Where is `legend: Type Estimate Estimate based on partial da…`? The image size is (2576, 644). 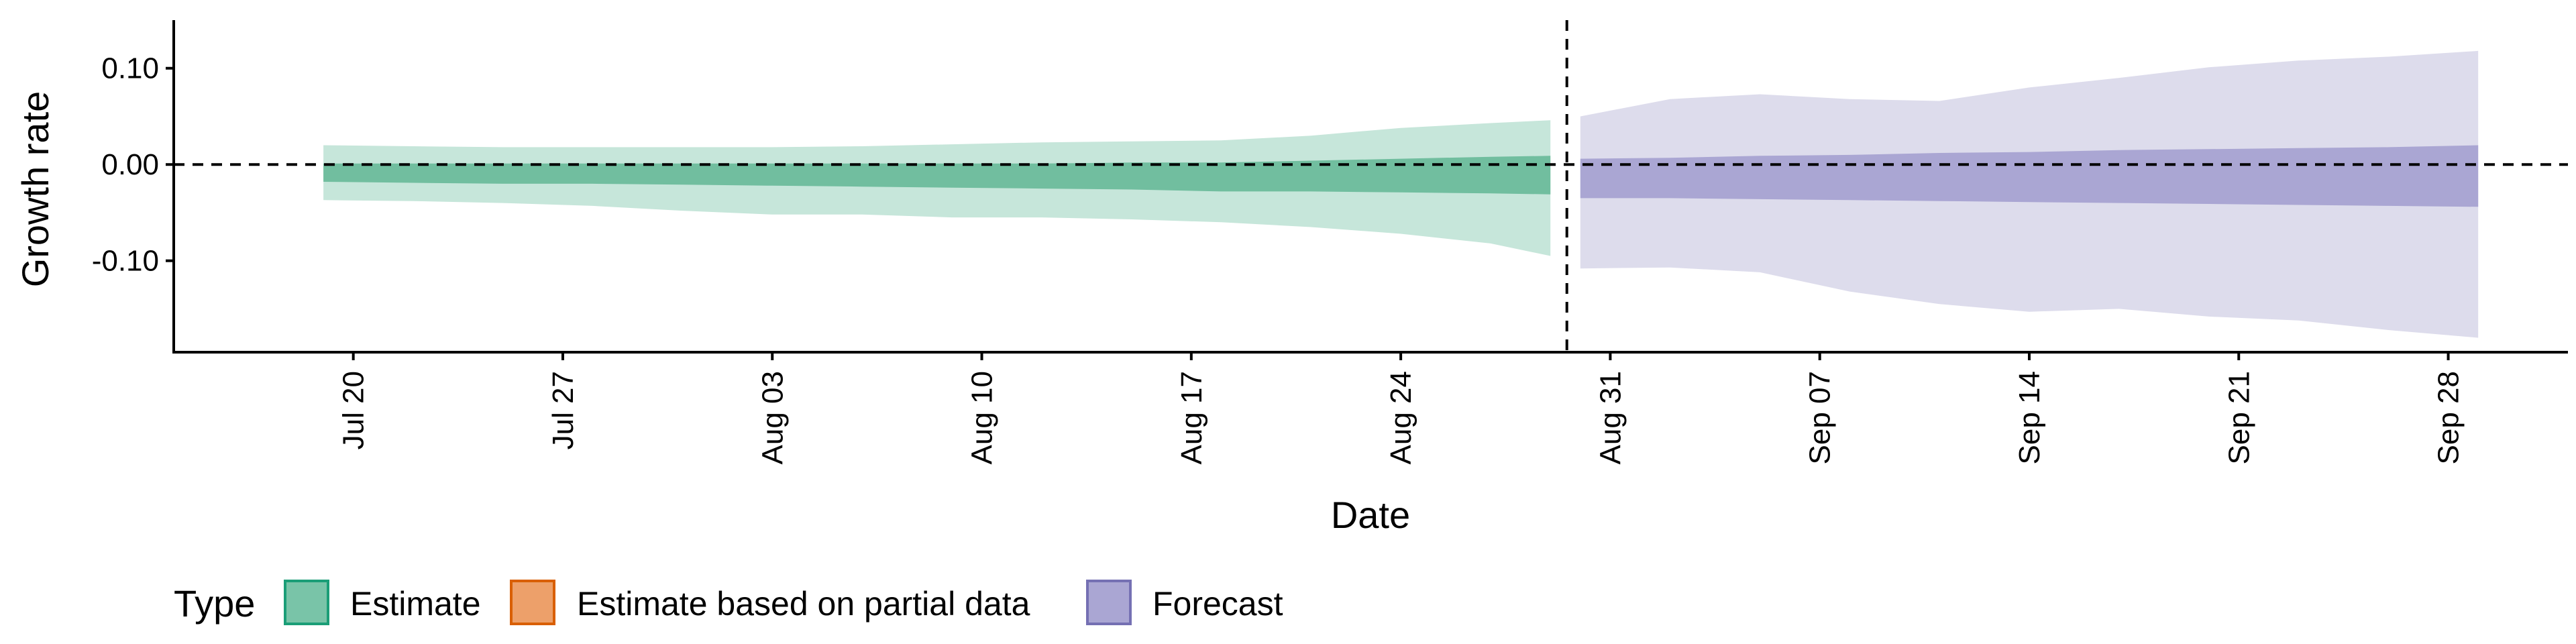 legend: Type Estimate Estimate based on partial da… is located at coordinates (728, 603).